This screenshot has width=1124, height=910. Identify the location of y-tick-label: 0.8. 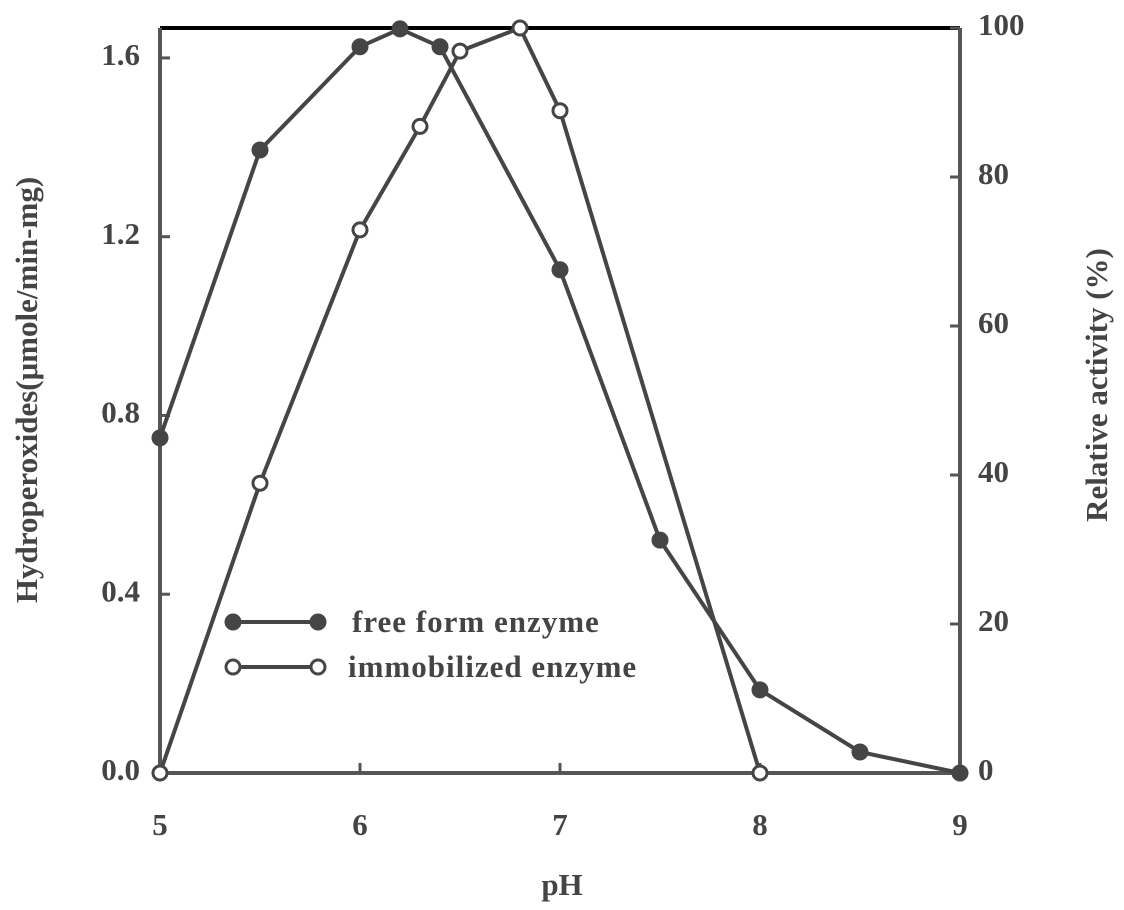
(120, 412).